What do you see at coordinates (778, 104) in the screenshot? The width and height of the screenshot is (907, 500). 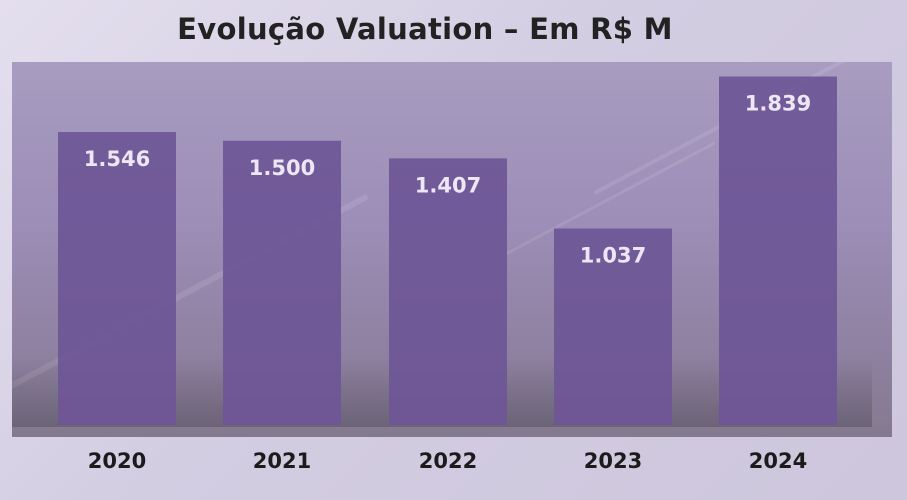 I see `value-label-2024: 1.839` at bounding box center [778, 104].